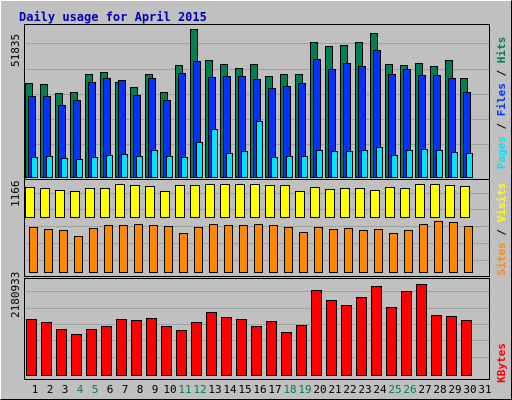 The height and width of the screenshot is (400, 512). Describe the element at coordinates (15, 194) in the screenshot. I see `panel-visits-sites-ymax-label: 1166` at that location.